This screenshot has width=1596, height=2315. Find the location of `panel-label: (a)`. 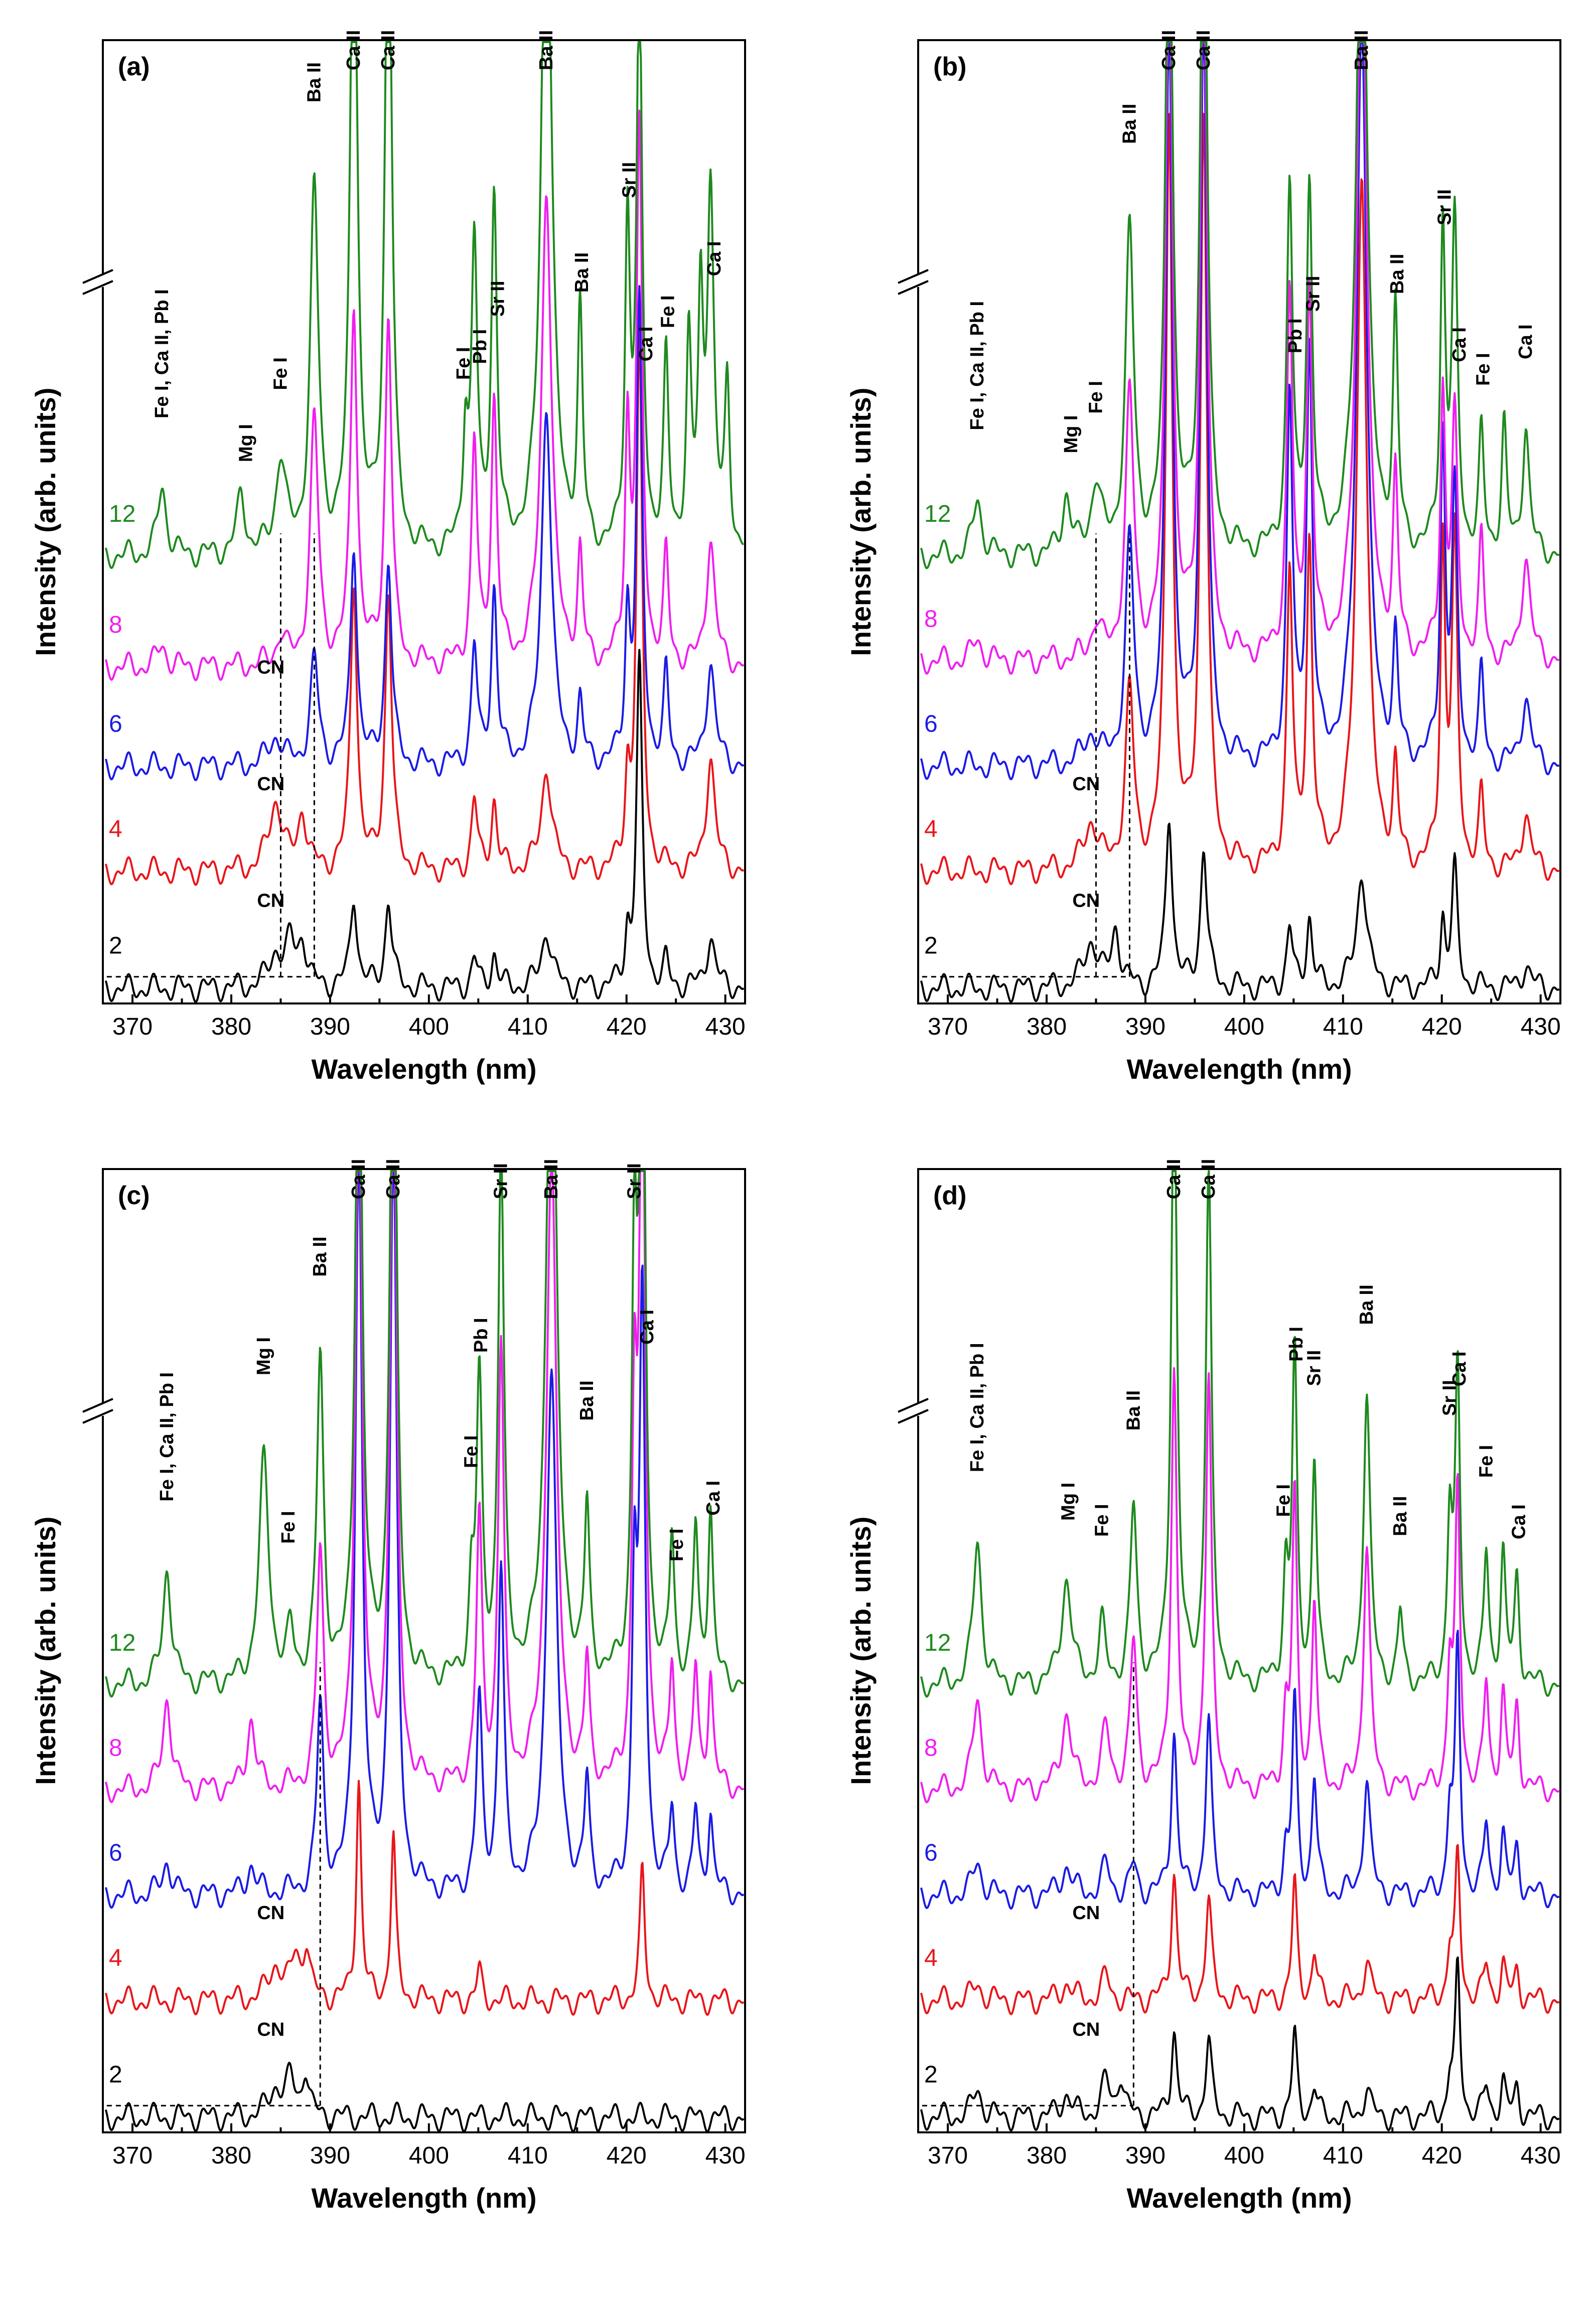

panel-label: (a) is located at coordinates (134, 66).